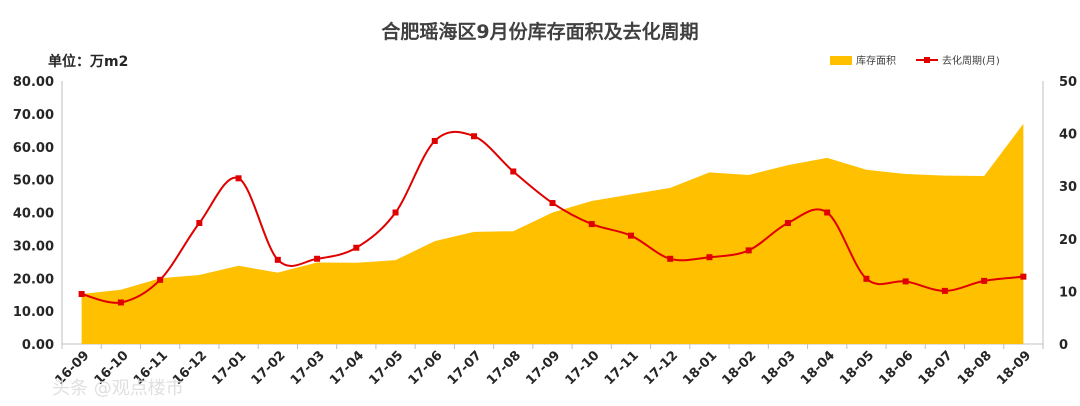 The width and height of the screenshot is (1080, 406). Describe the element at coordinates (33, 312) in the screenshot. I see `y-left-tick-label: 10.00` at that location.